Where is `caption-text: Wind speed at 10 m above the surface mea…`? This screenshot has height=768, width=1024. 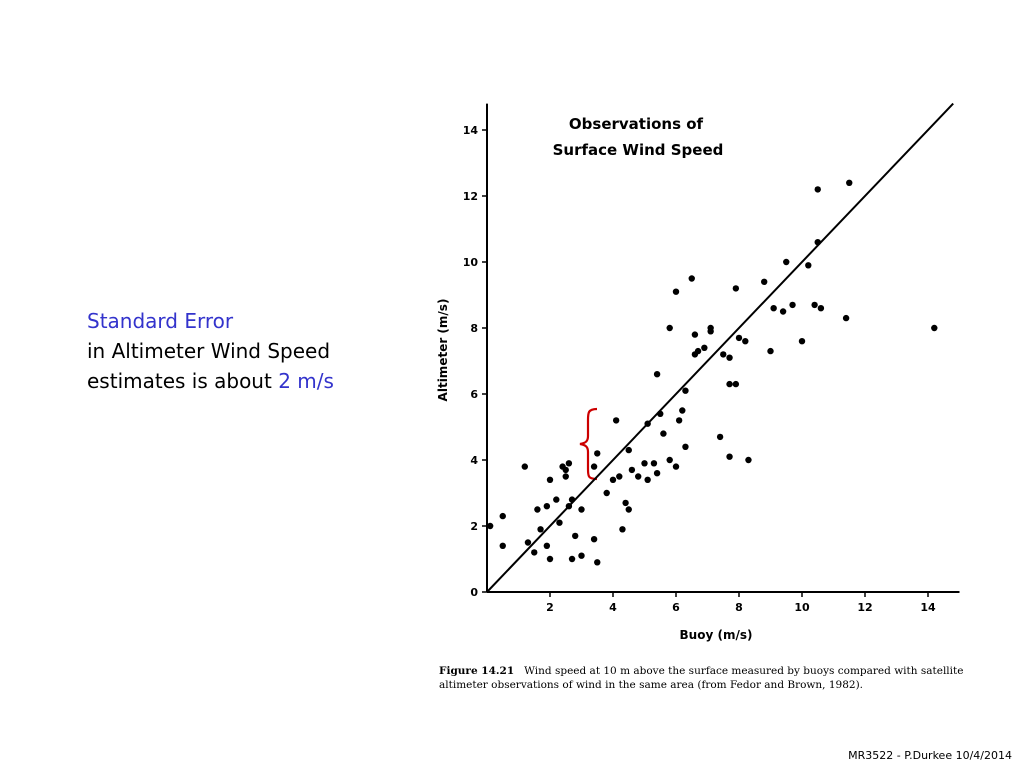 caption-text: Wind speed at 10 m above the surface mea… is located at coordinates (701, 678).